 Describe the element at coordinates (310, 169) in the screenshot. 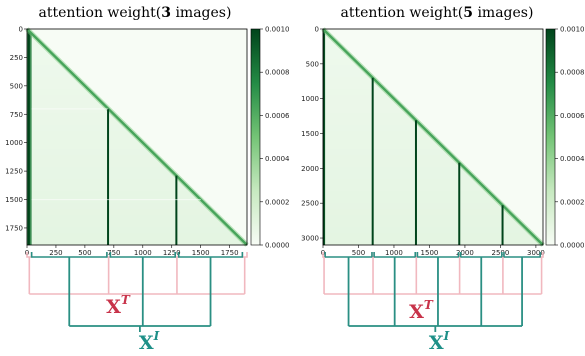

I see `y-tick-label: 2000` at that location.